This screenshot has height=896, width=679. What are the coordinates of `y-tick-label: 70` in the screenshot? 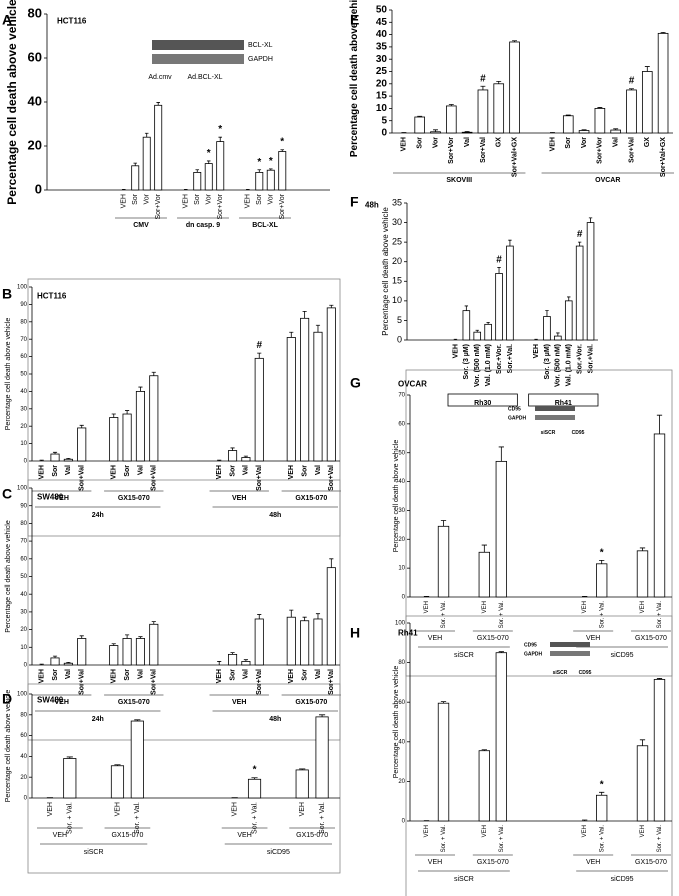 It's located at (23, 542).